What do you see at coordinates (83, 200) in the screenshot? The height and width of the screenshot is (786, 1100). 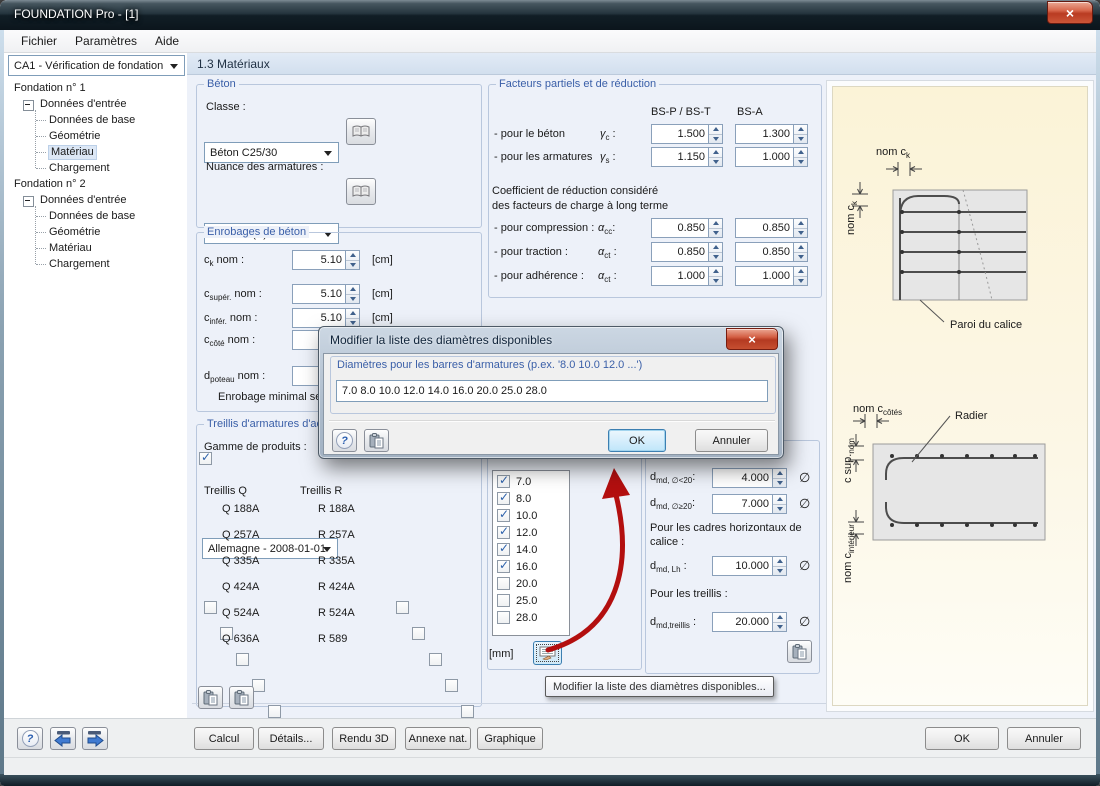 I see `tree-item-donnees-entree-2: Données d'entrée` at bounding box center [83, 200].